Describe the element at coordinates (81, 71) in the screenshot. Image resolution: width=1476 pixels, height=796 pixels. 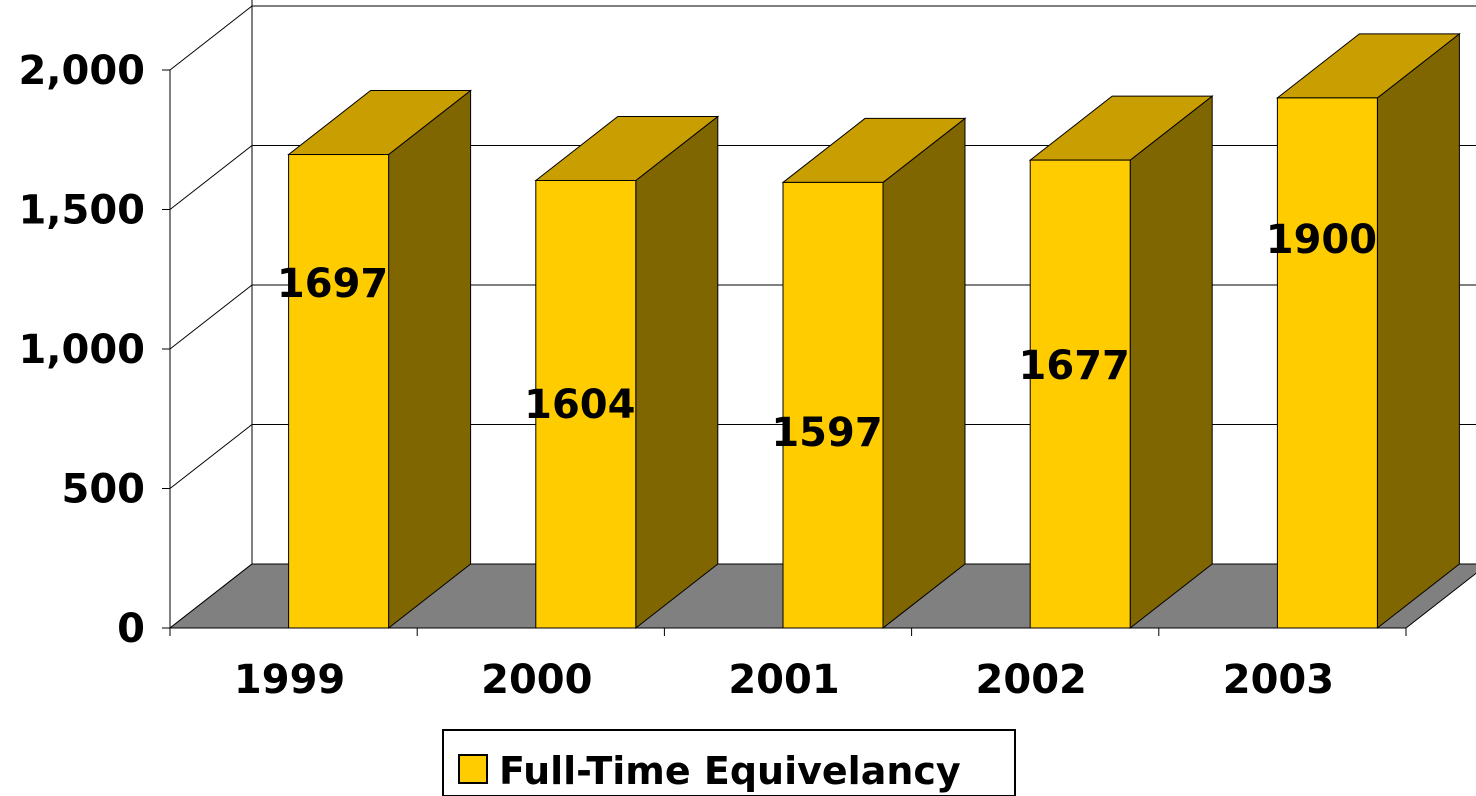
I see `y-tick-label: 2,000` at that location.